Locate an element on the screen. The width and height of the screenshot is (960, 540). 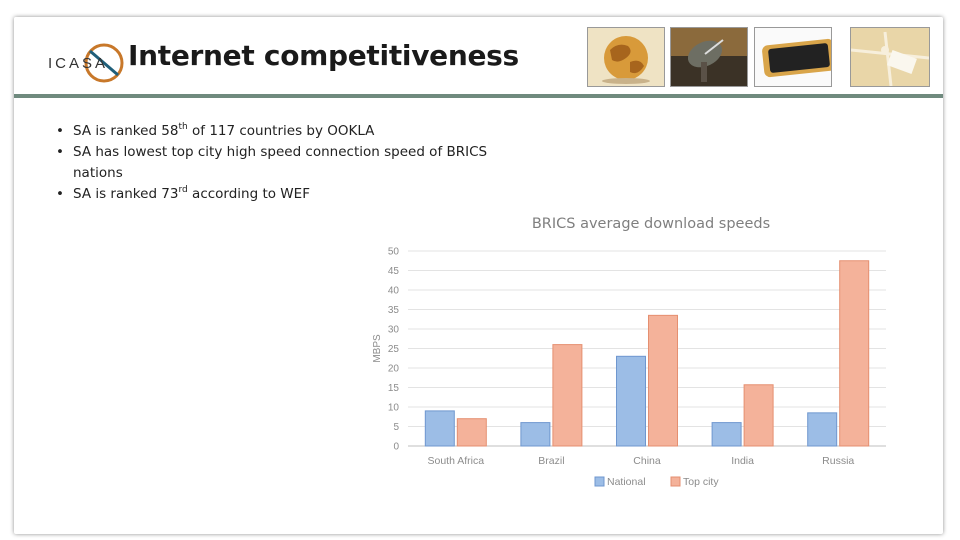
logo-text: ICASA is located at coordinates (78, 63).